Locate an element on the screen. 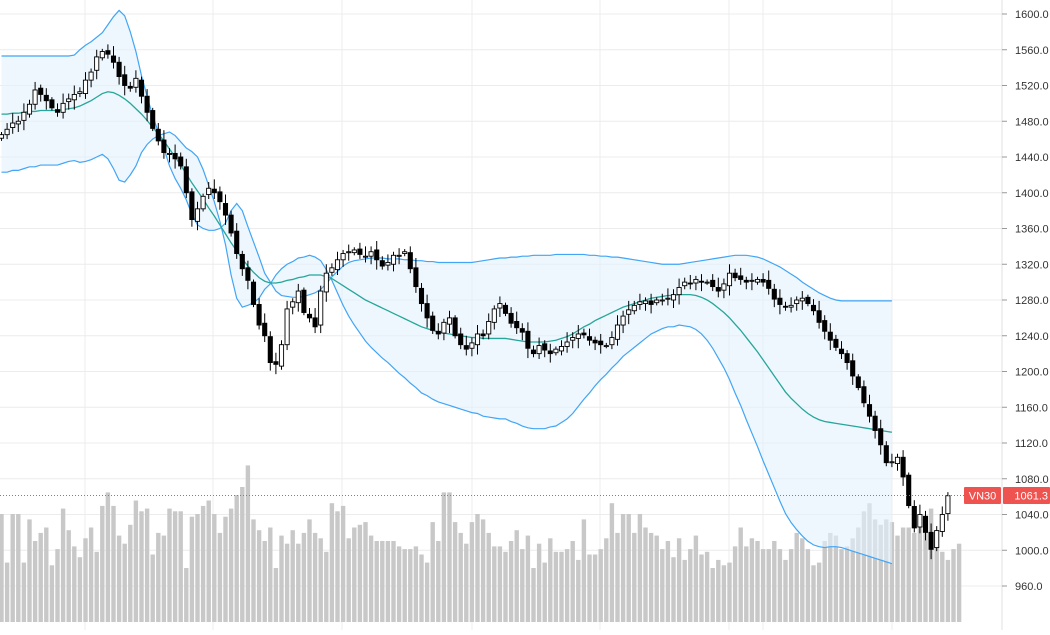 Image resolution: width=1050 pixels, height=635 pixels. y-tick-label: 1480.0 is located at coordinates (1032, 122).